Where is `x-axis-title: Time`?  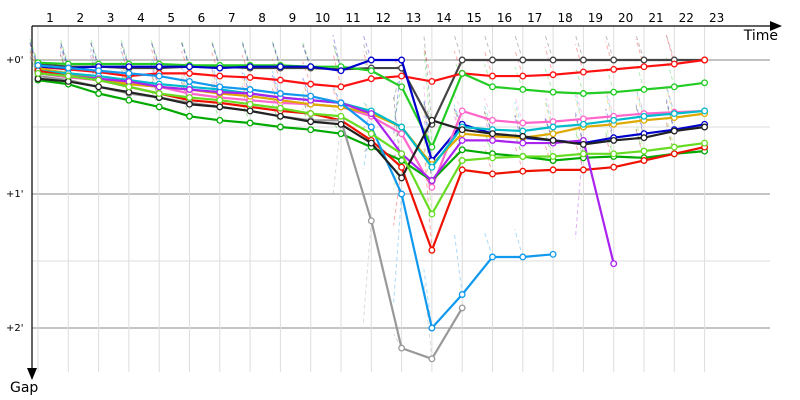
x-axis-title: Time is located at coordinates (760, 36).